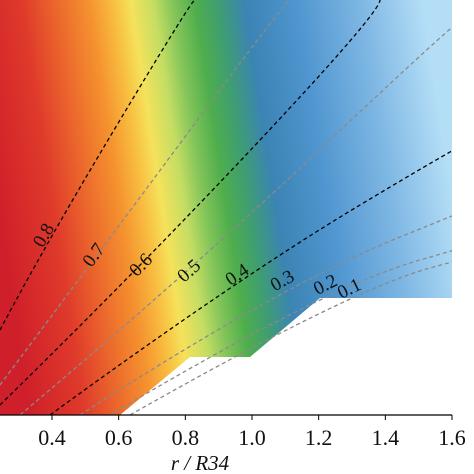  I want to click on x-tick-label: 0.8, so click(186, 437).